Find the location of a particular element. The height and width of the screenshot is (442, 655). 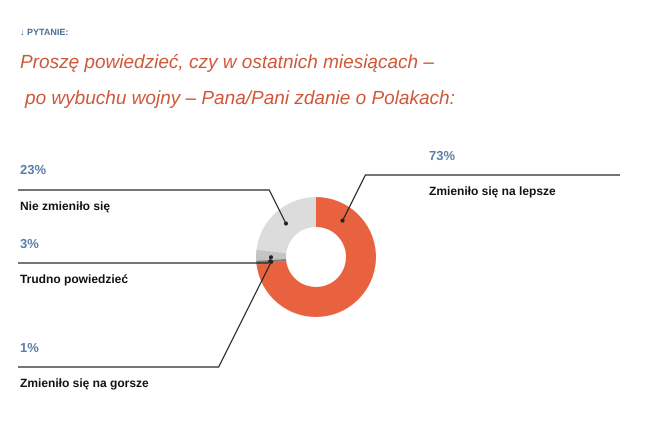

data-label: 1% is located at coordinates (30, 347).